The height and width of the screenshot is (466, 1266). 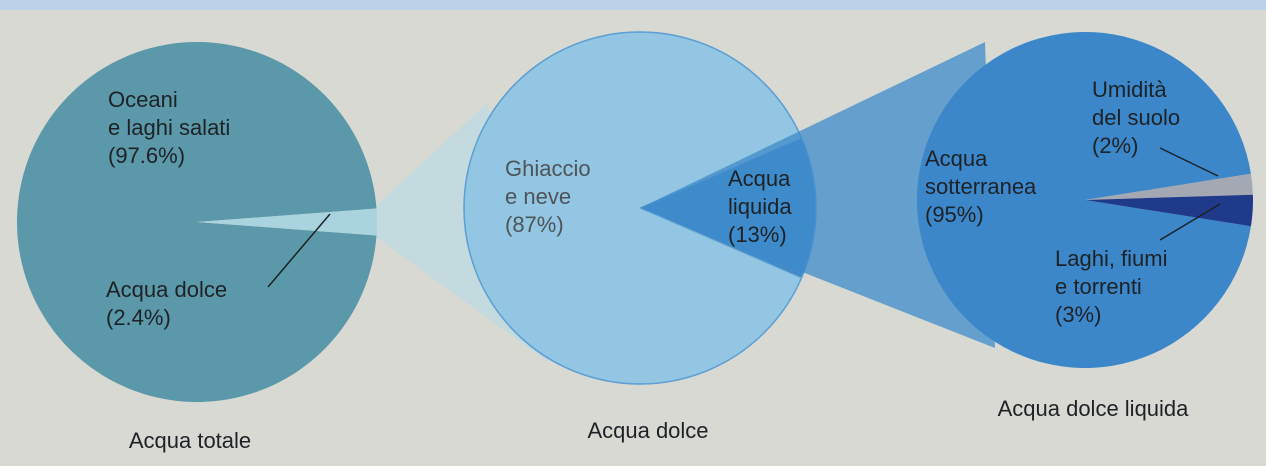 What do you see at coordinates (1136, 103) in the screenshot?
I see `category-label: Umidità del suolo` at bounding box center [1136, 103].